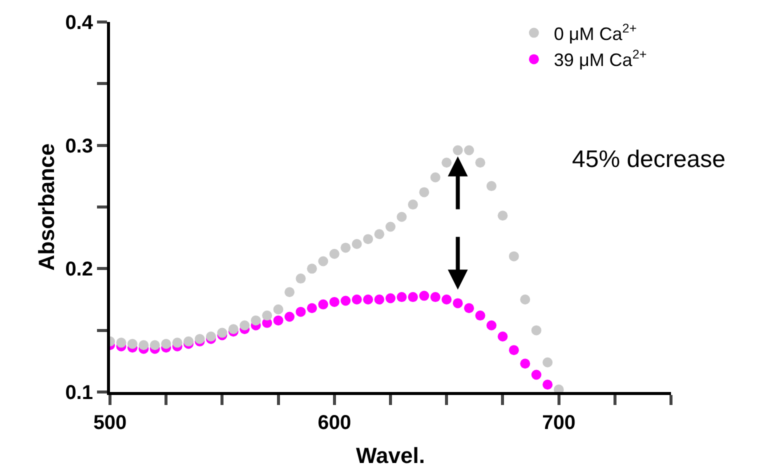  I want to click on x-tick-label: 700, so click(559, 423).